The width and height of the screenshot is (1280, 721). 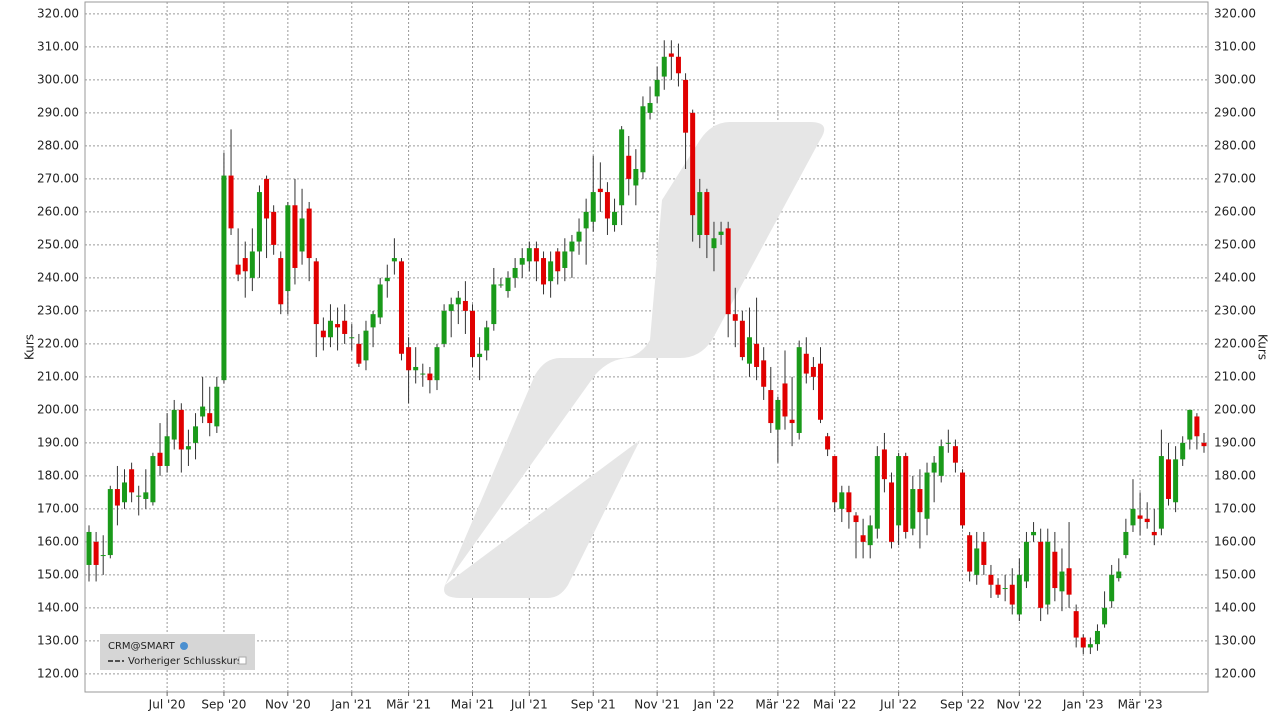 What do you see at coordinates (777, 705) in the screenshot?
I see `x-tick-label: Mär '22` at bounding box center [777, 705].